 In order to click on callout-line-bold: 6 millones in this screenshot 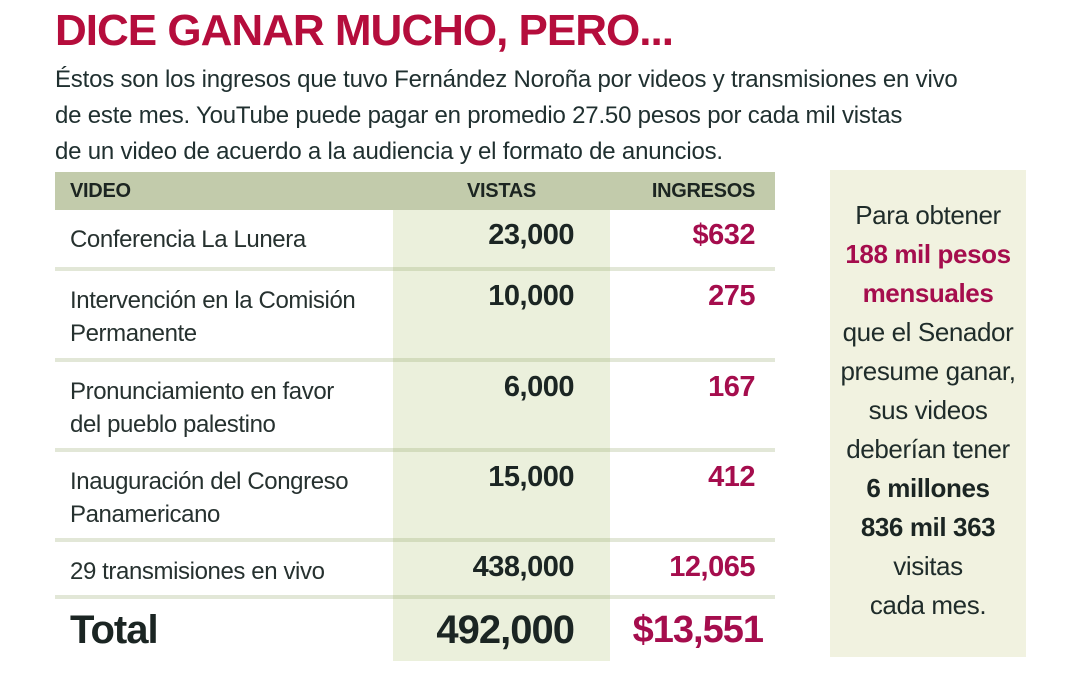, I will do `click(928, 488)`.